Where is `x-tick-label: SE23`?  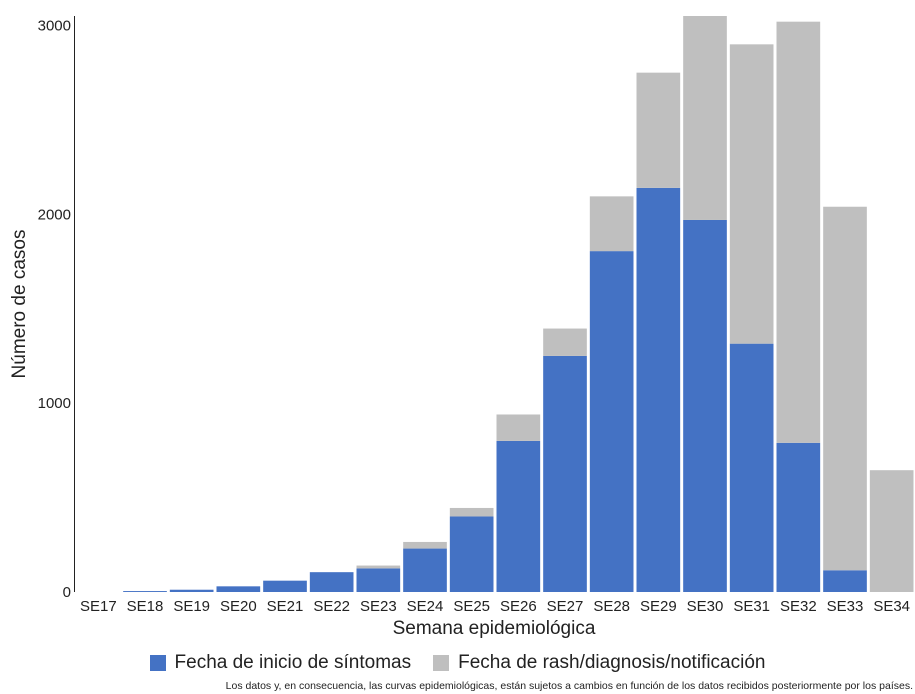 x-tick-label: SE23 is located at coordinates (378, 606).